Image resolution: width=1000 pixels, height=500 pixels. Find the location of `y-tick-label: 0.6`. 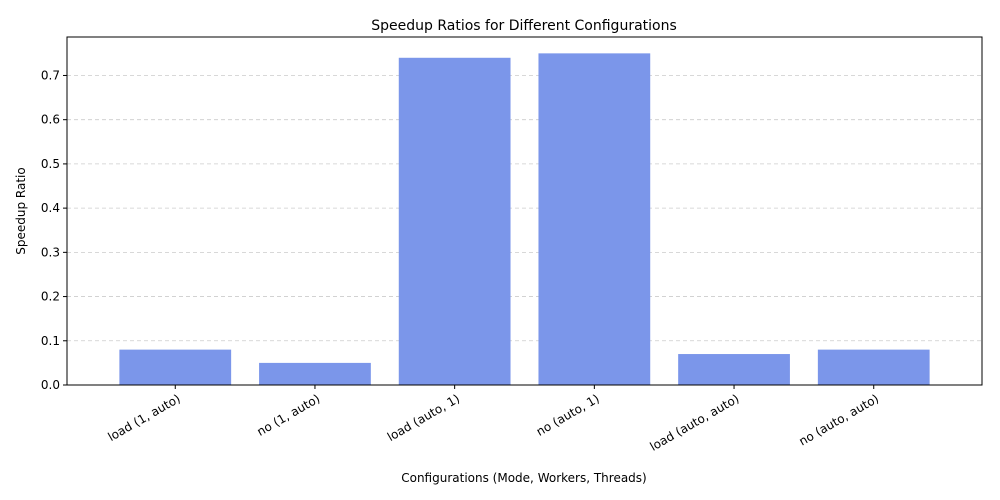

y-tick-label: 0.6 is located at coordinates (50, 120).